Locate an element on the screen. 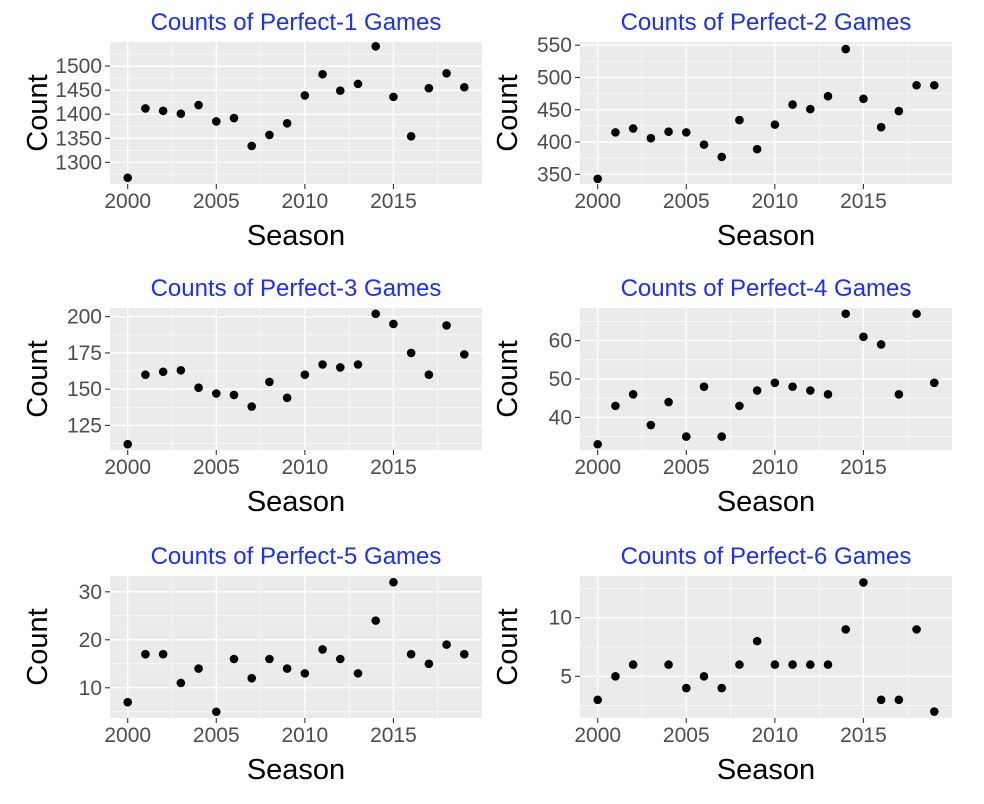  chart-title: Counts of Perfect-5 Games is located at coordinates (296, 556).